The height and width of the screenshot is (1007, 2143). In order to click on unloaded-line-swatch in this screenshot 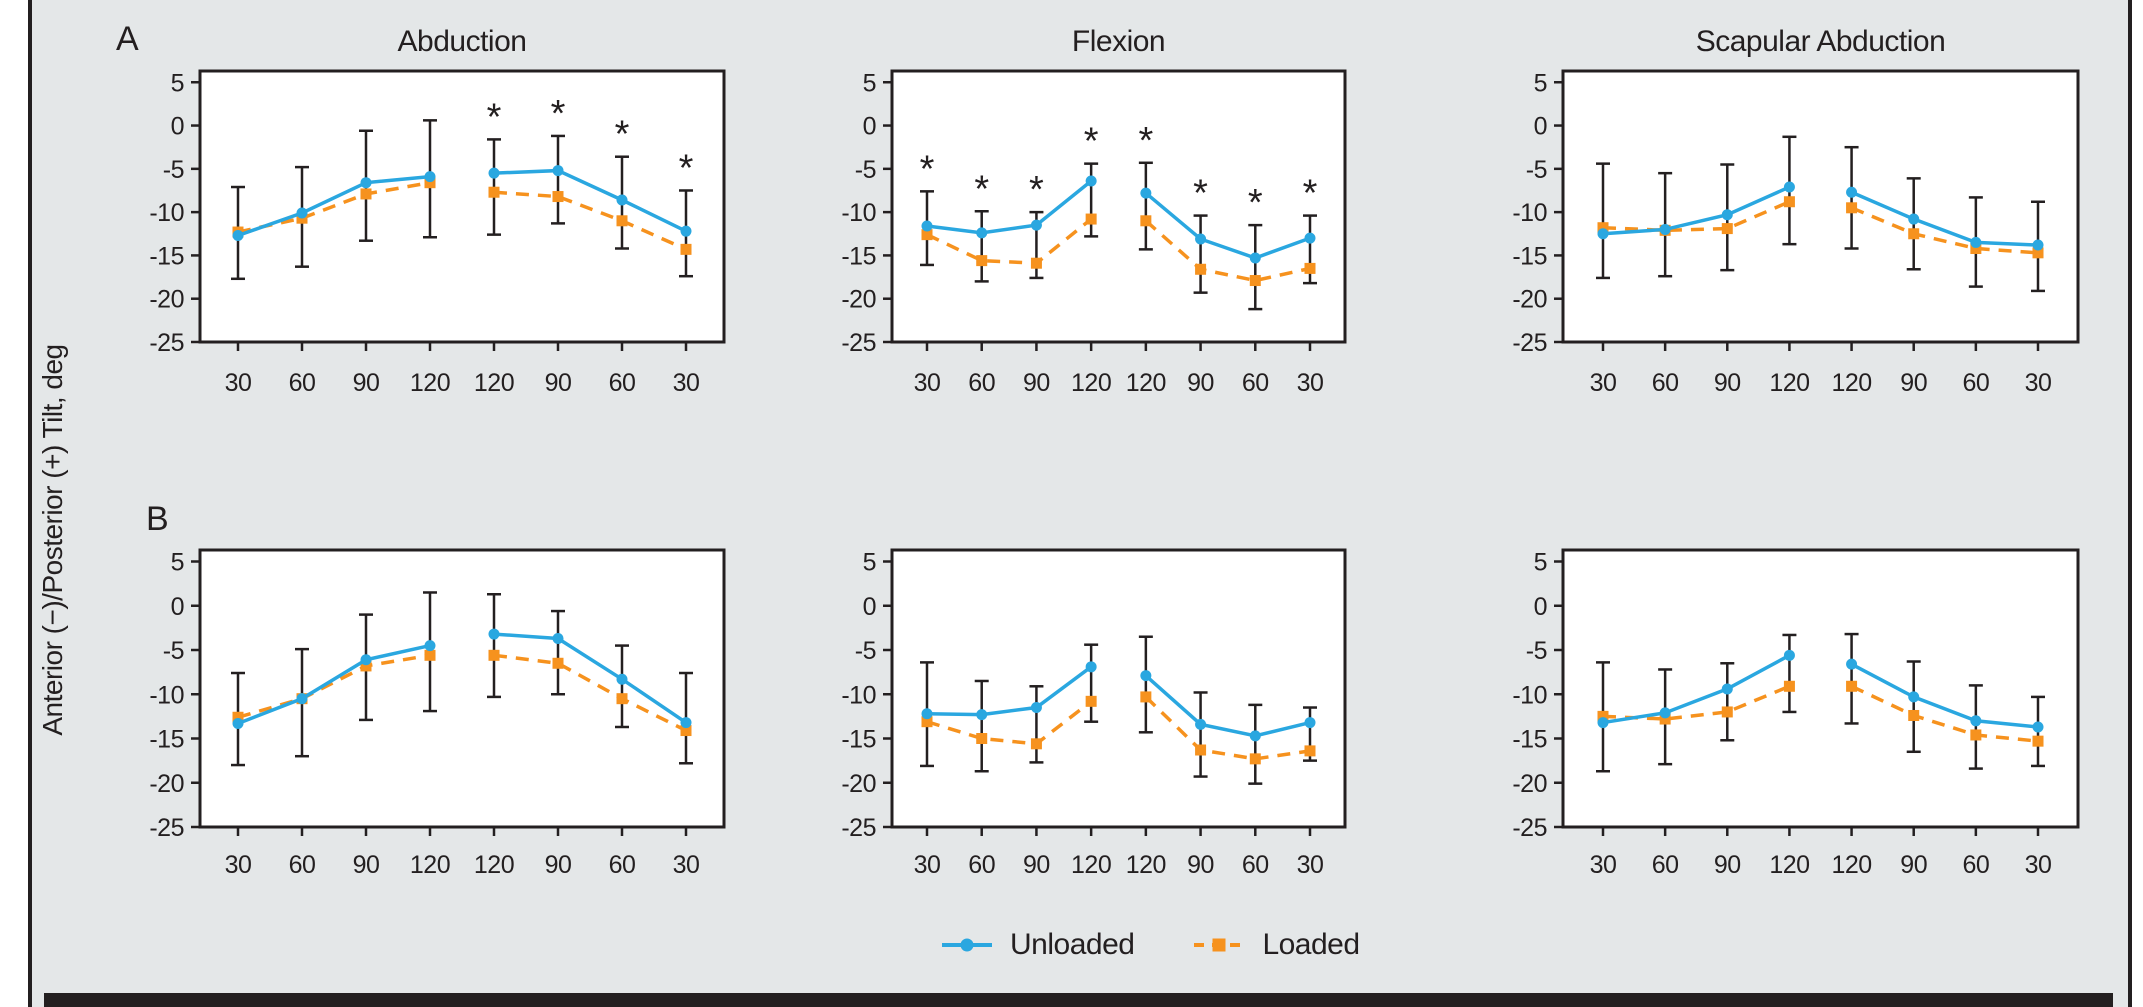, I will do `click(967, 945)`.